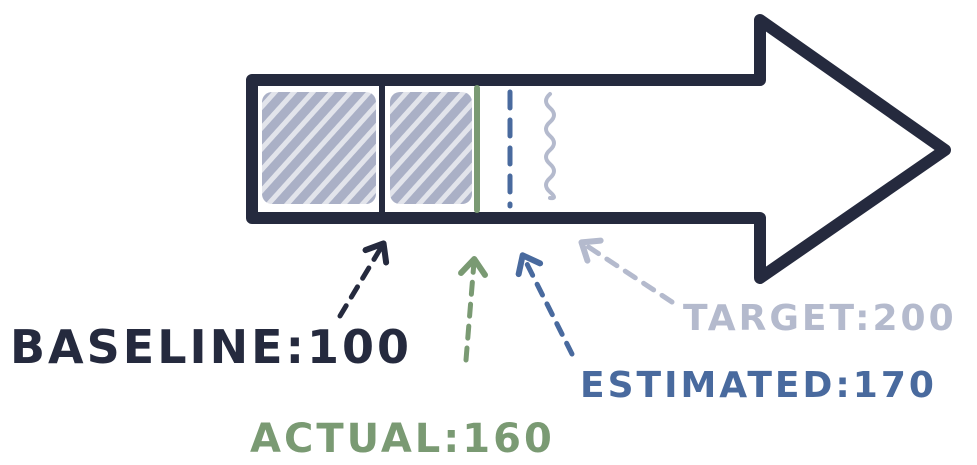 This screenshot has width=977, height=465. I want to click on target-marker, so click(550, 146).